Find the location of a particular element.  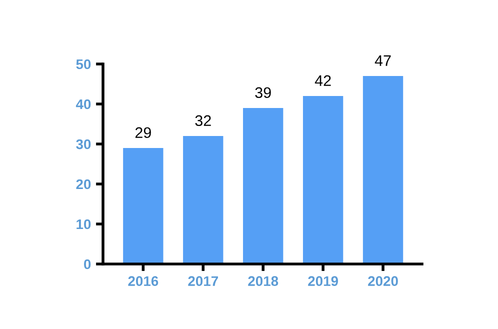

data-label: 42 is located at coordinates (322, 80).